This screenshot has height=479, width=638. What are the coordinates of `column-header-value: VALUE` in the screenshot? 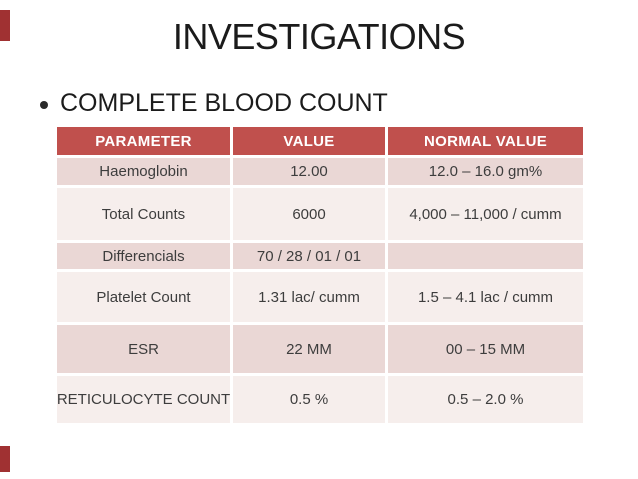 It's located at (309, 141).